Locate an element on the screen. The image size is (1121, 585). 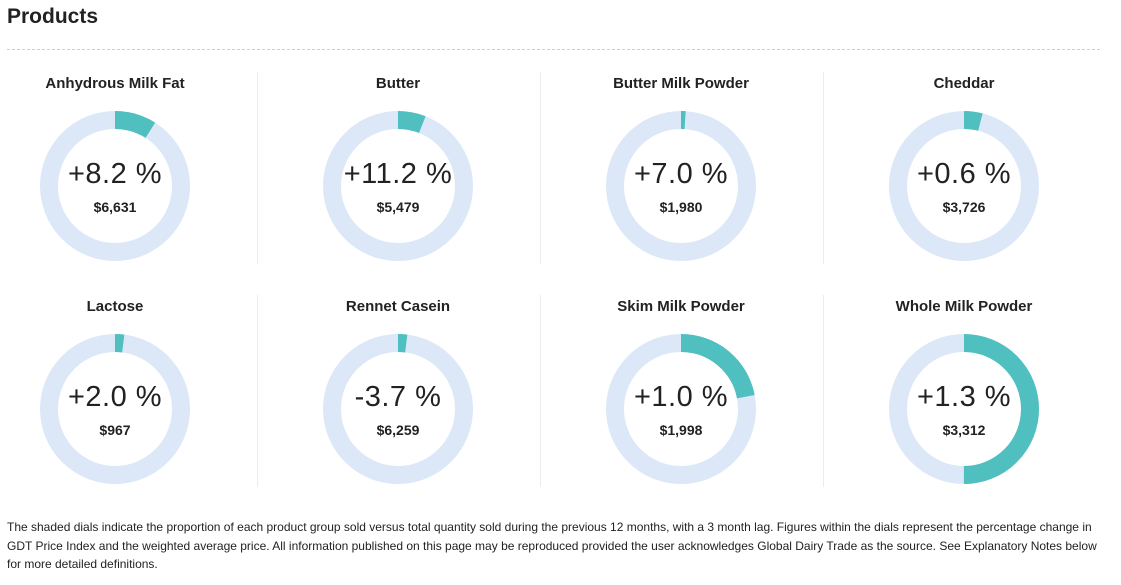
product-name: Lactose is located at coordinates (115, 306).